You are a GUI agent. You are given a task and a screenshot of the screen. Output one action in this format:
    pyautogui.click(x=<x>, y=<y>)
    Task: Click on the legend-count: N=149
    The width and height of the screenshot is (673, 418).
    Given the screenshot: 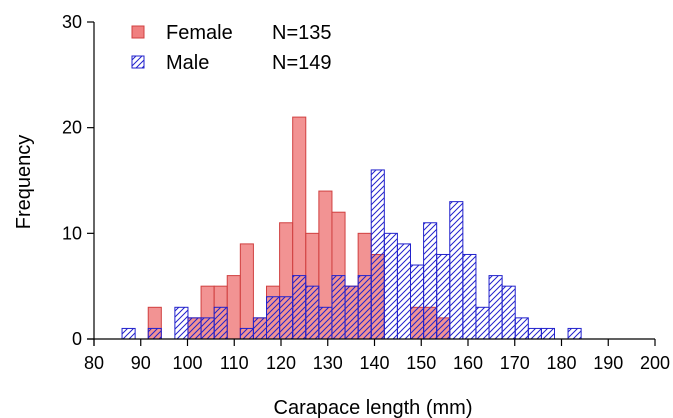 What is the action you would take?
    pyautogui.click(x=302, y=63)
    